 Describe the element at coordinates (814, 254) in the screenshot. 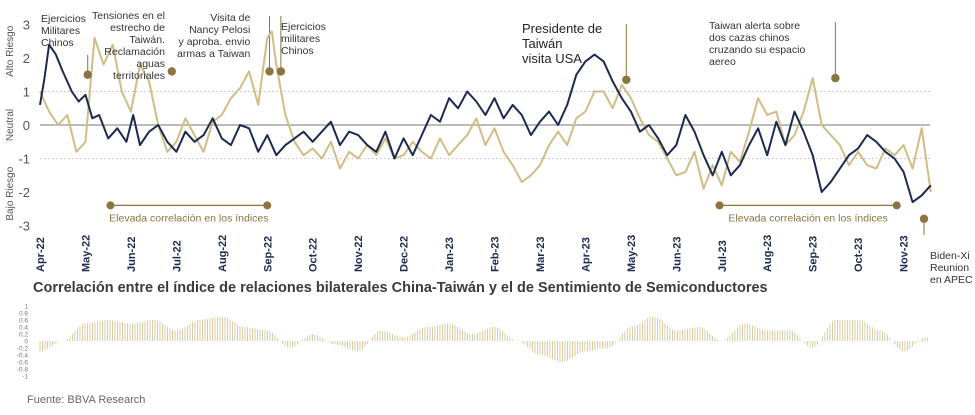

I see `x-tick-label: Sep-23` at that location.